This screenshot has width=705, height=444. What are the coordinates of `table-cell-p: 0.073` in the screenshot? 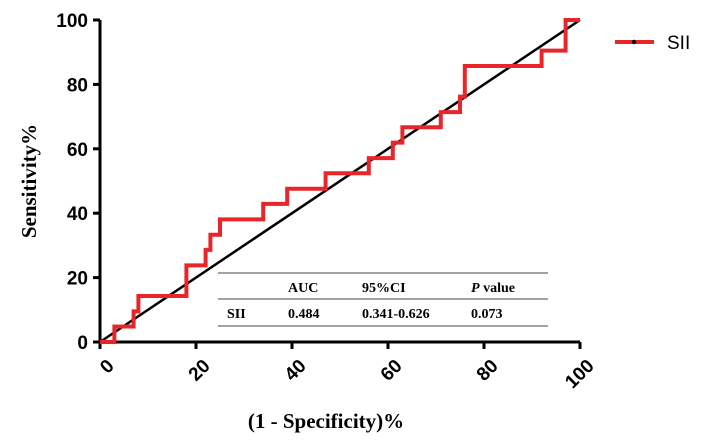 It's located at (487, 314).